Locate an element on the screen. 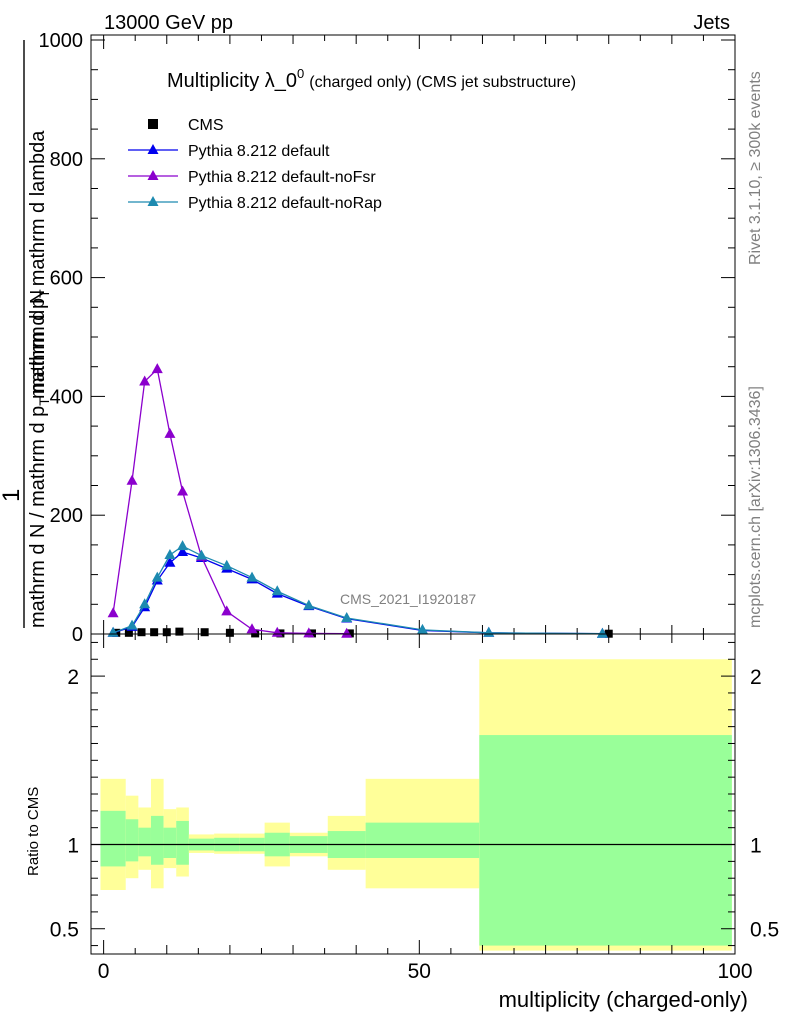 The image size is (786, 1024). ratio-y-tick-label-right: 0.5 is located at coordinates (764, 930).